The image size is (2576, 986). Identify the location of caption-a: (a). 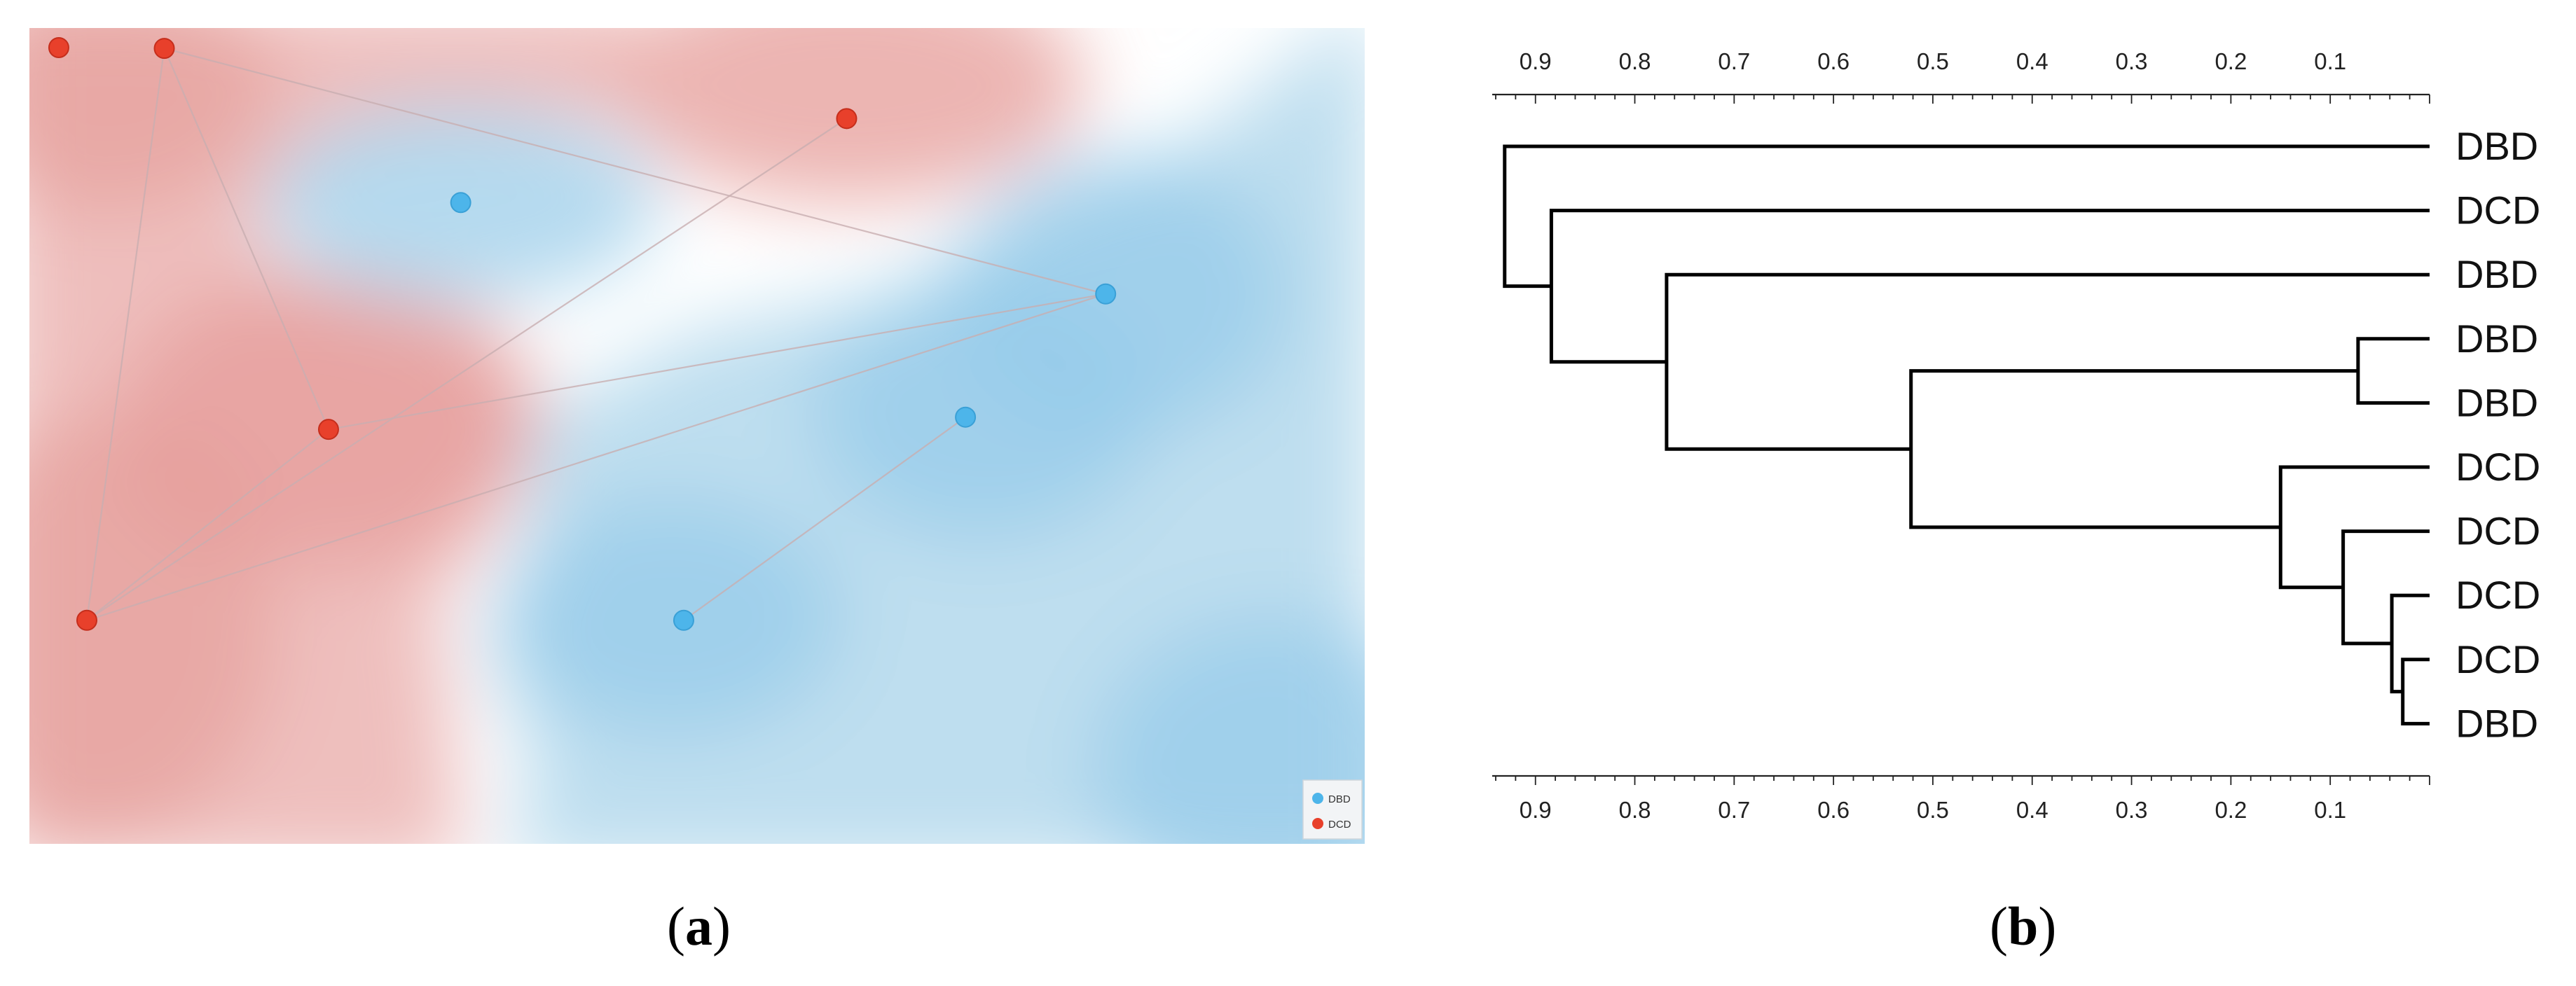
(699, 926).